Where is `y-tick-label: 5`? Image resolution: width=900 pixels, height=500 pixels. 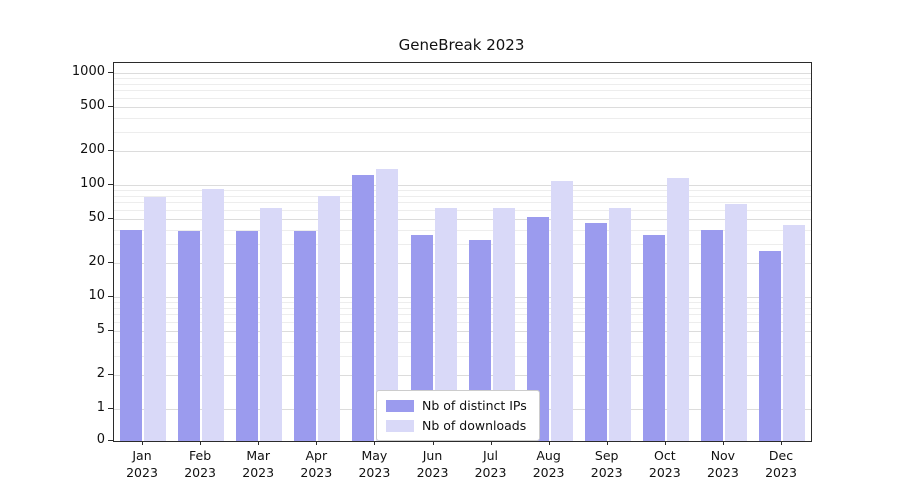
y-tick-label: 5 is located at coordinates (100, 329).